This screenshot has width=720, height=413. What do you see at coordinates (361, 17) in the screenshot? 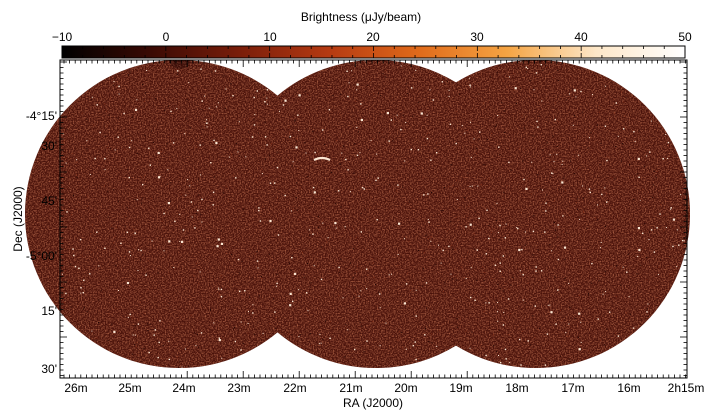
I see `colorbar-label: Brightness (μJy/beam)` at bounding box center [361, 17].